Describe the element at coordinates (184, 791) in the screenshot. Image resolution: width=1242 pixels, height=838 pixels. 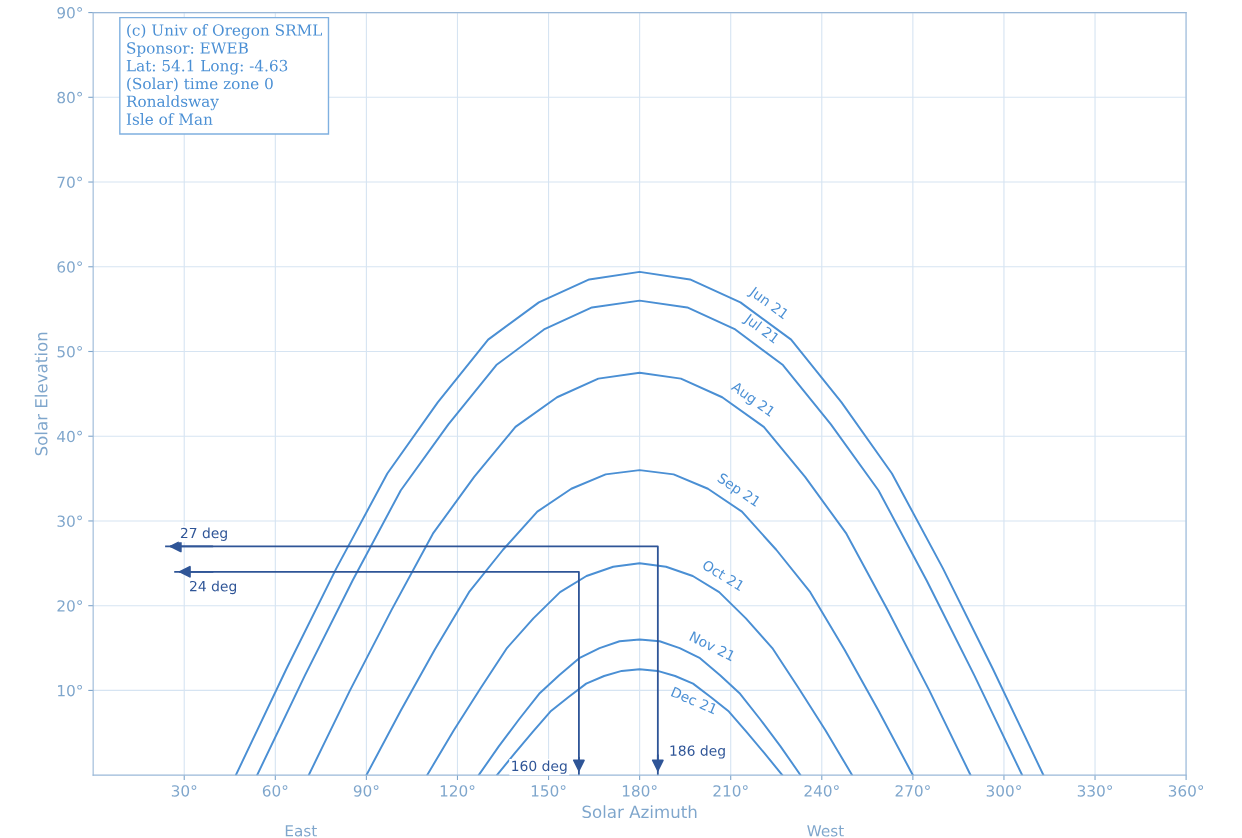
I see `x-tick-label: 30°` at that location.